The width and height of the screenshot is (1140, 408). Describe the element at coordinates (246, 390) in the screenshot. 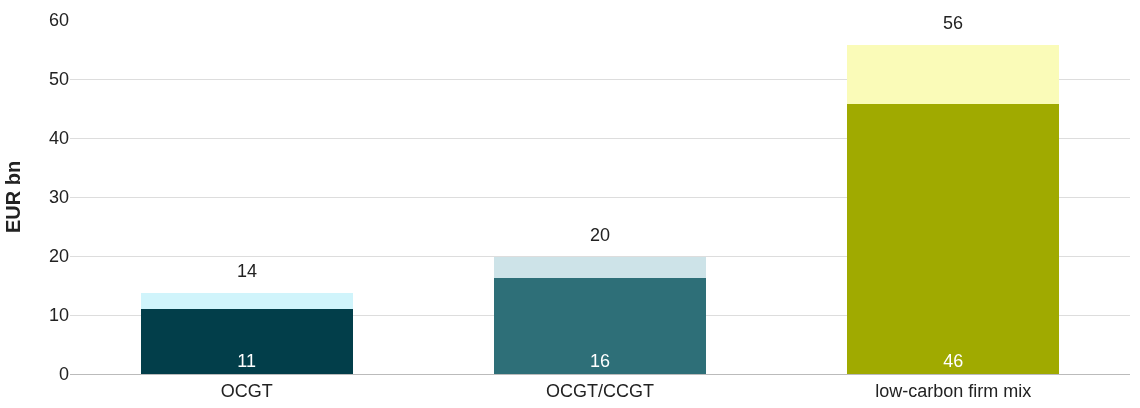

I see `x-tick-label: OCGT` at that location.